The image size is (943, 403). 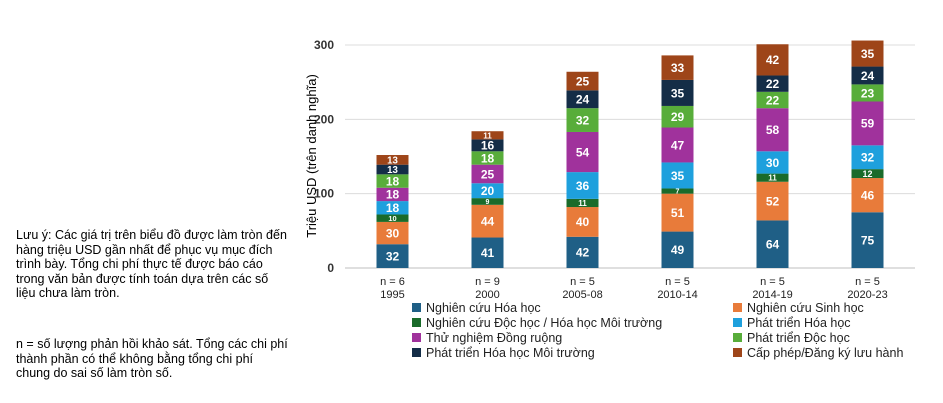 I want to click on bar-value-label: 9, so click(x=488, y=202).